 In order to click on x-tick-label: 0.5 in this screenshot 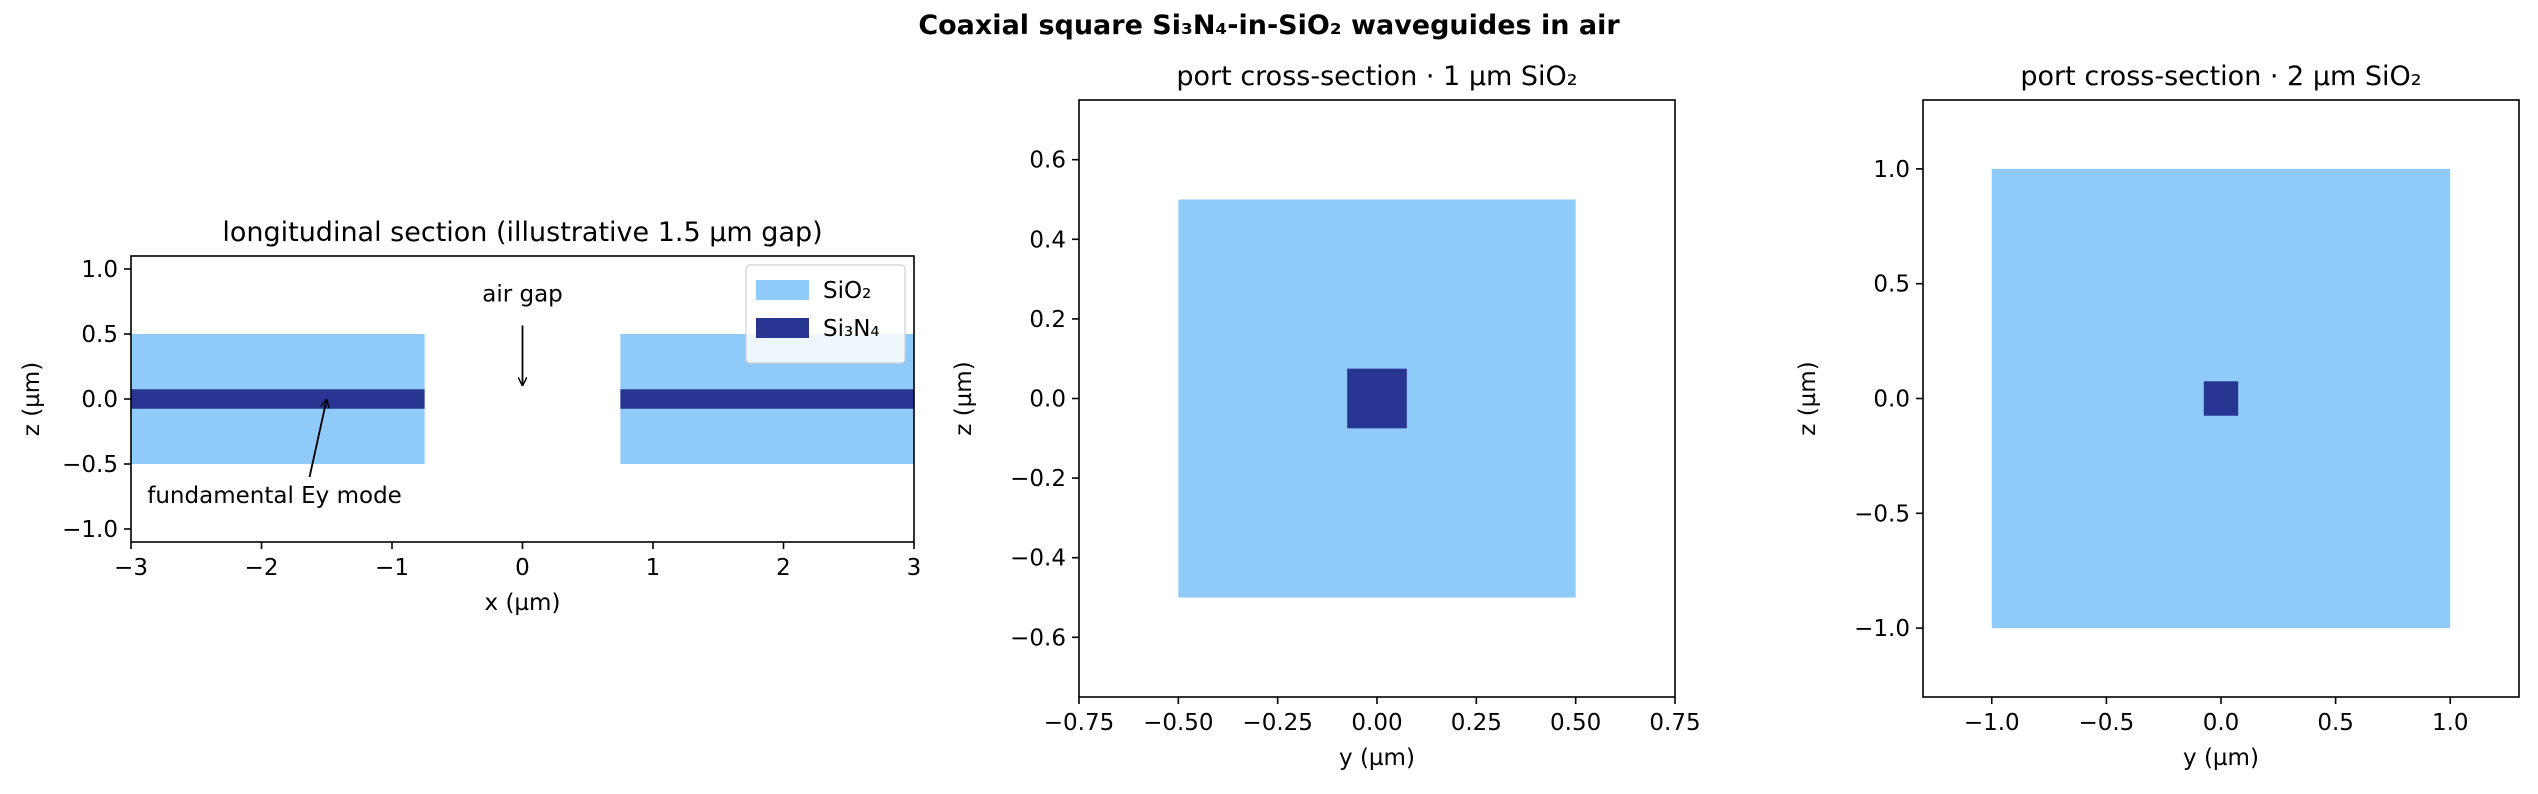, I will do `click(2335, 723)`.